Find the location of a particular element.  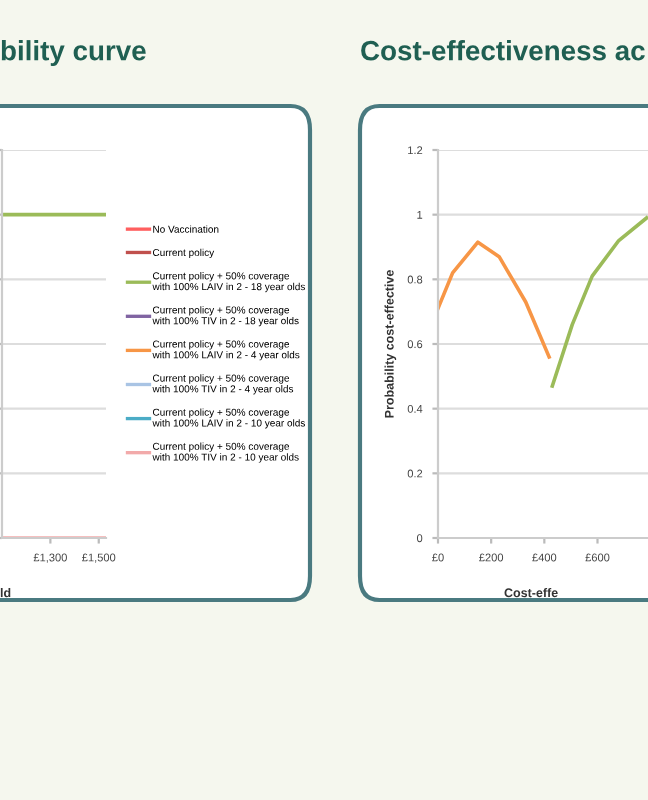

chart-title: Cost-effectiveness ac is located at coordinates (503, 50).